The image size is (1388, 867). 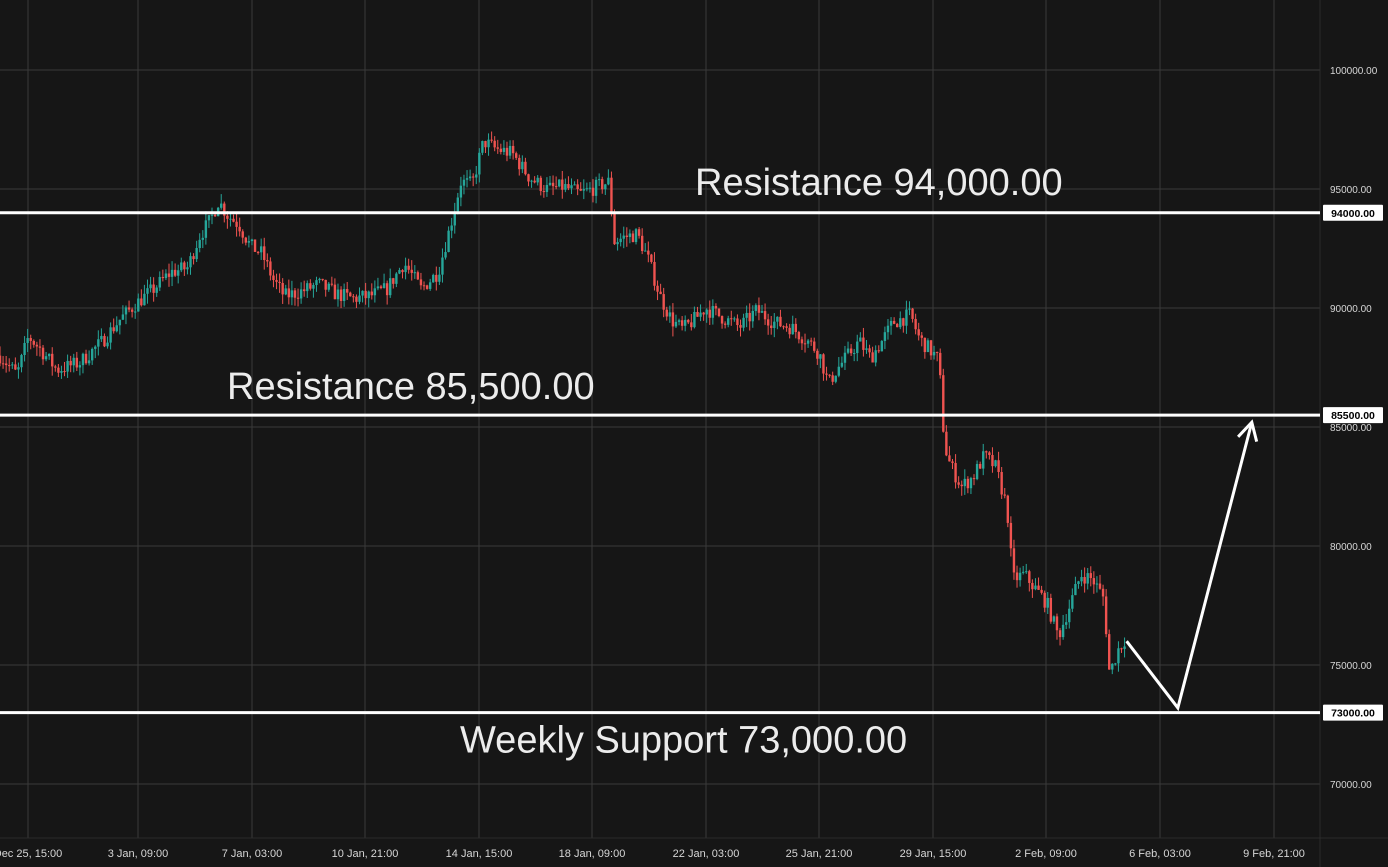 I want to click on price-tick-label: 85000.00, so click(x=1351, y=428).